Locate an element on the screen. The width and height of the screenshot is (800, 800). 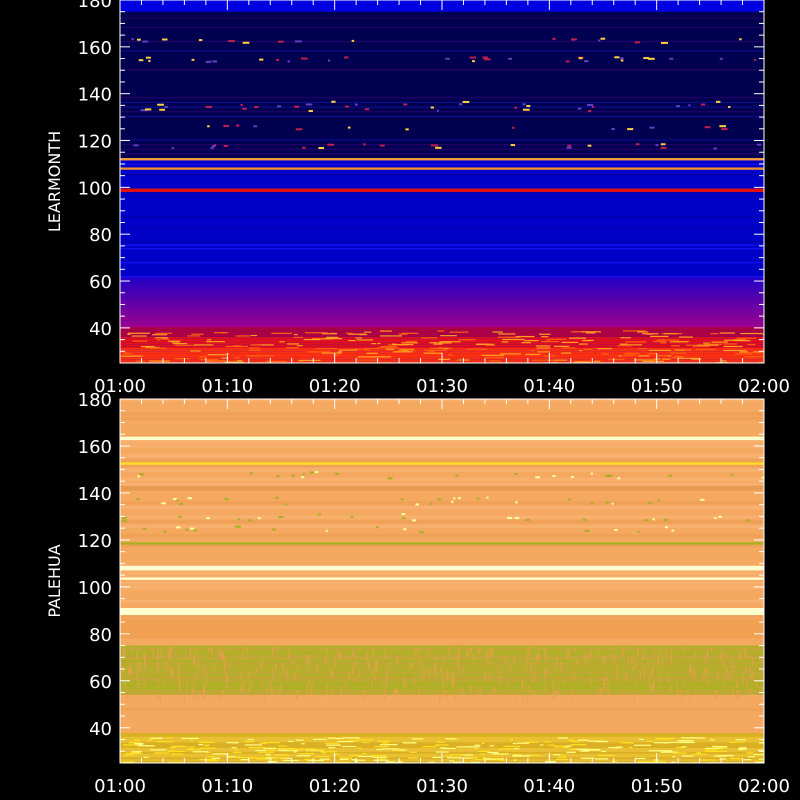
line-green is located at coordinates (442, 543).